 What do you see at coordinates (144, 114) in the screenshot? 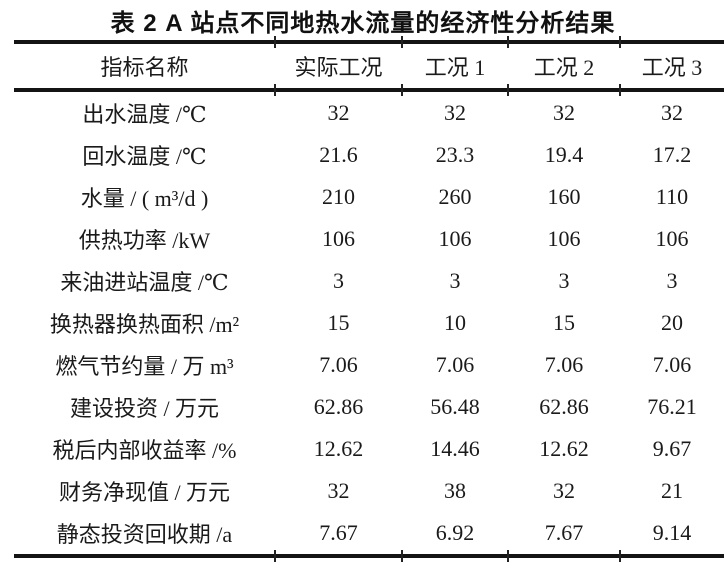
I see `row-label: 出水温度 /℃` at bounding box center [144, 114].